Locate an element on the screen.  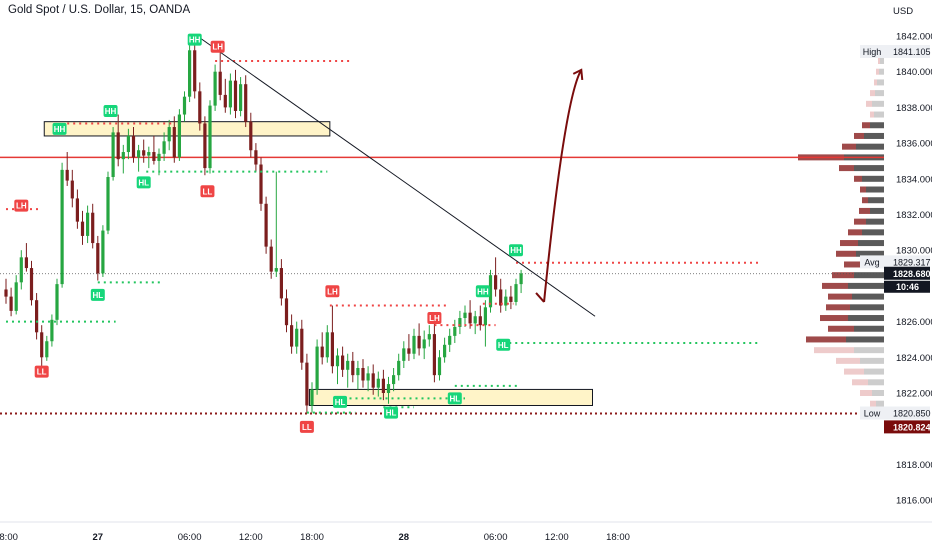
projection-arrow is located at coordinates (563, 186).